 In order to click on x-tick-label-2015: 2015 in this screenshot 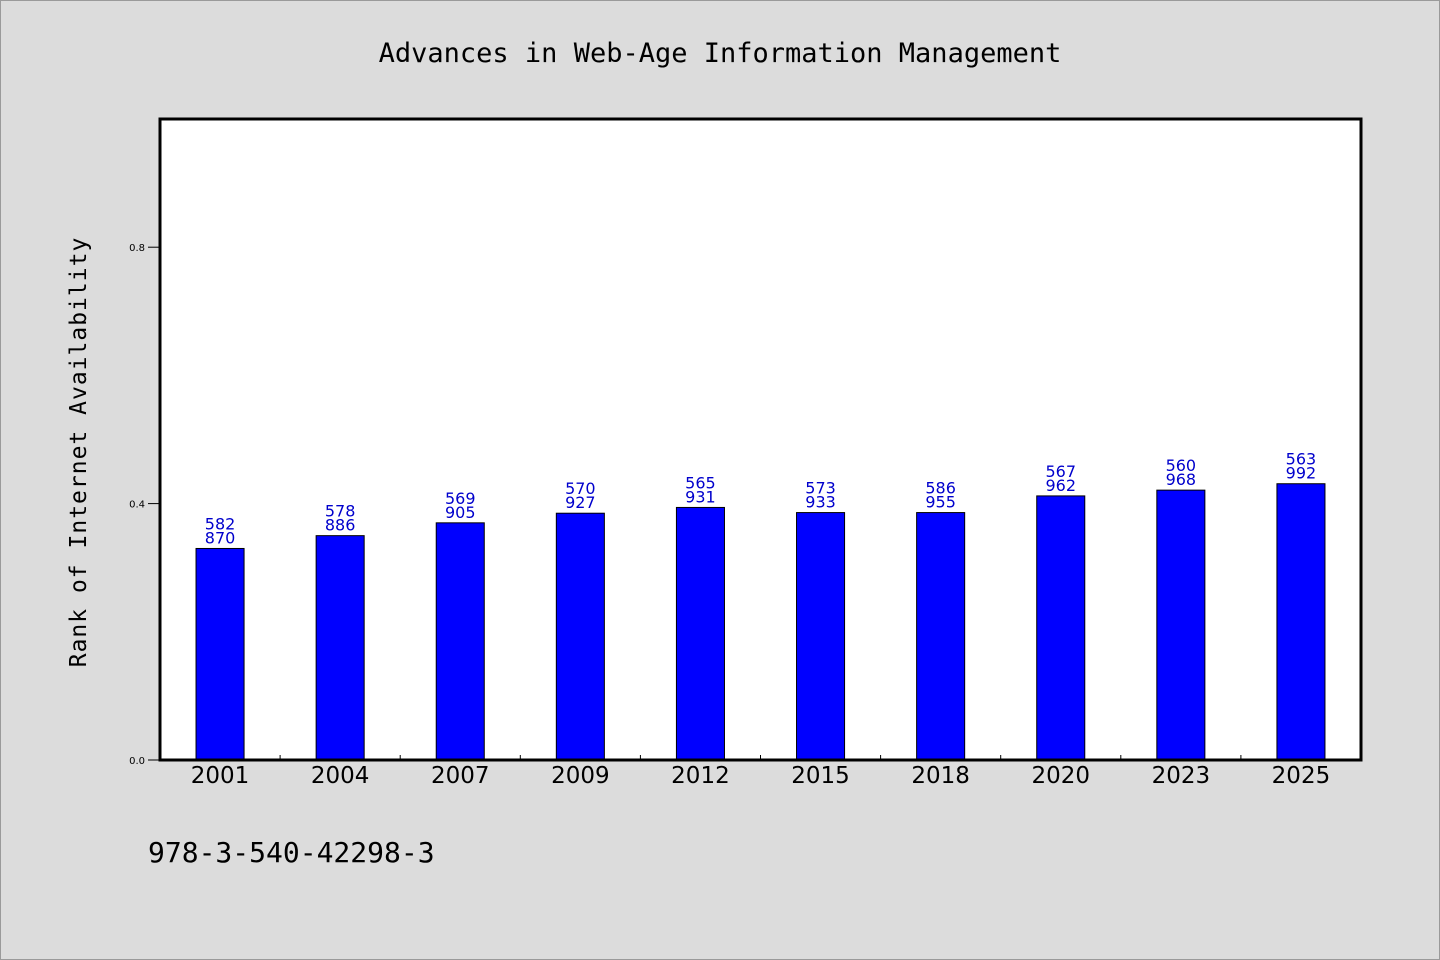, I will do `click(820, 776)`.